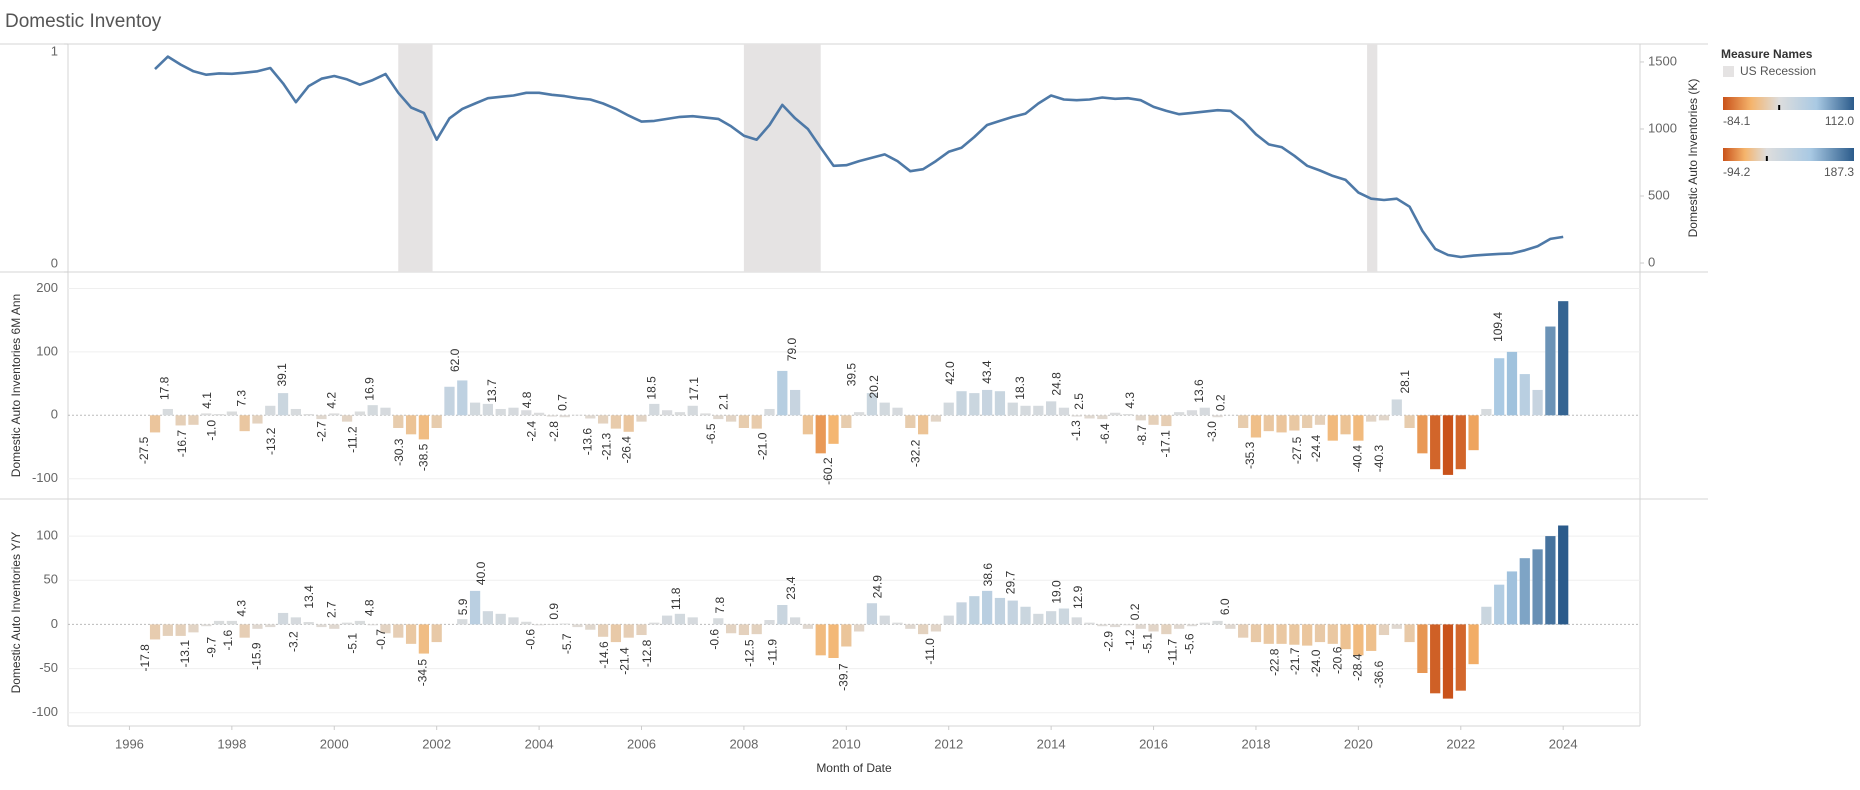  What do you see at coordinates (587, 442) in the screenshot?
I see `data-label: -13.6` at bounding box center [587, 442].